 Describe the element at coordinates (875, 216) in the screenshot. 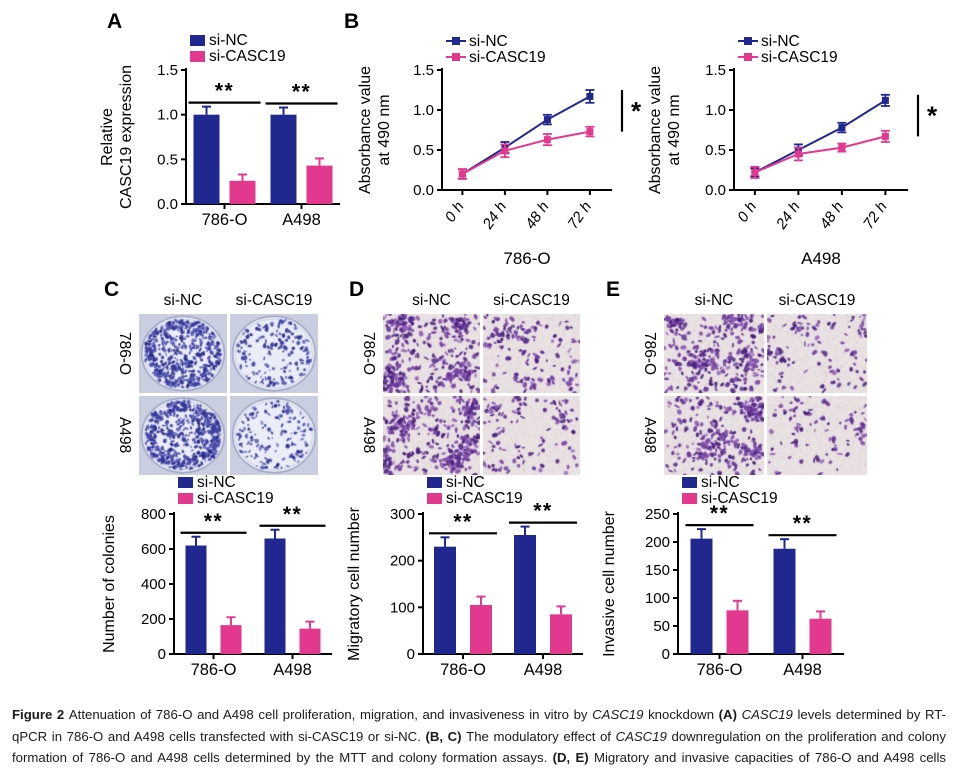

I see `svg-text: 72 h` at that location.